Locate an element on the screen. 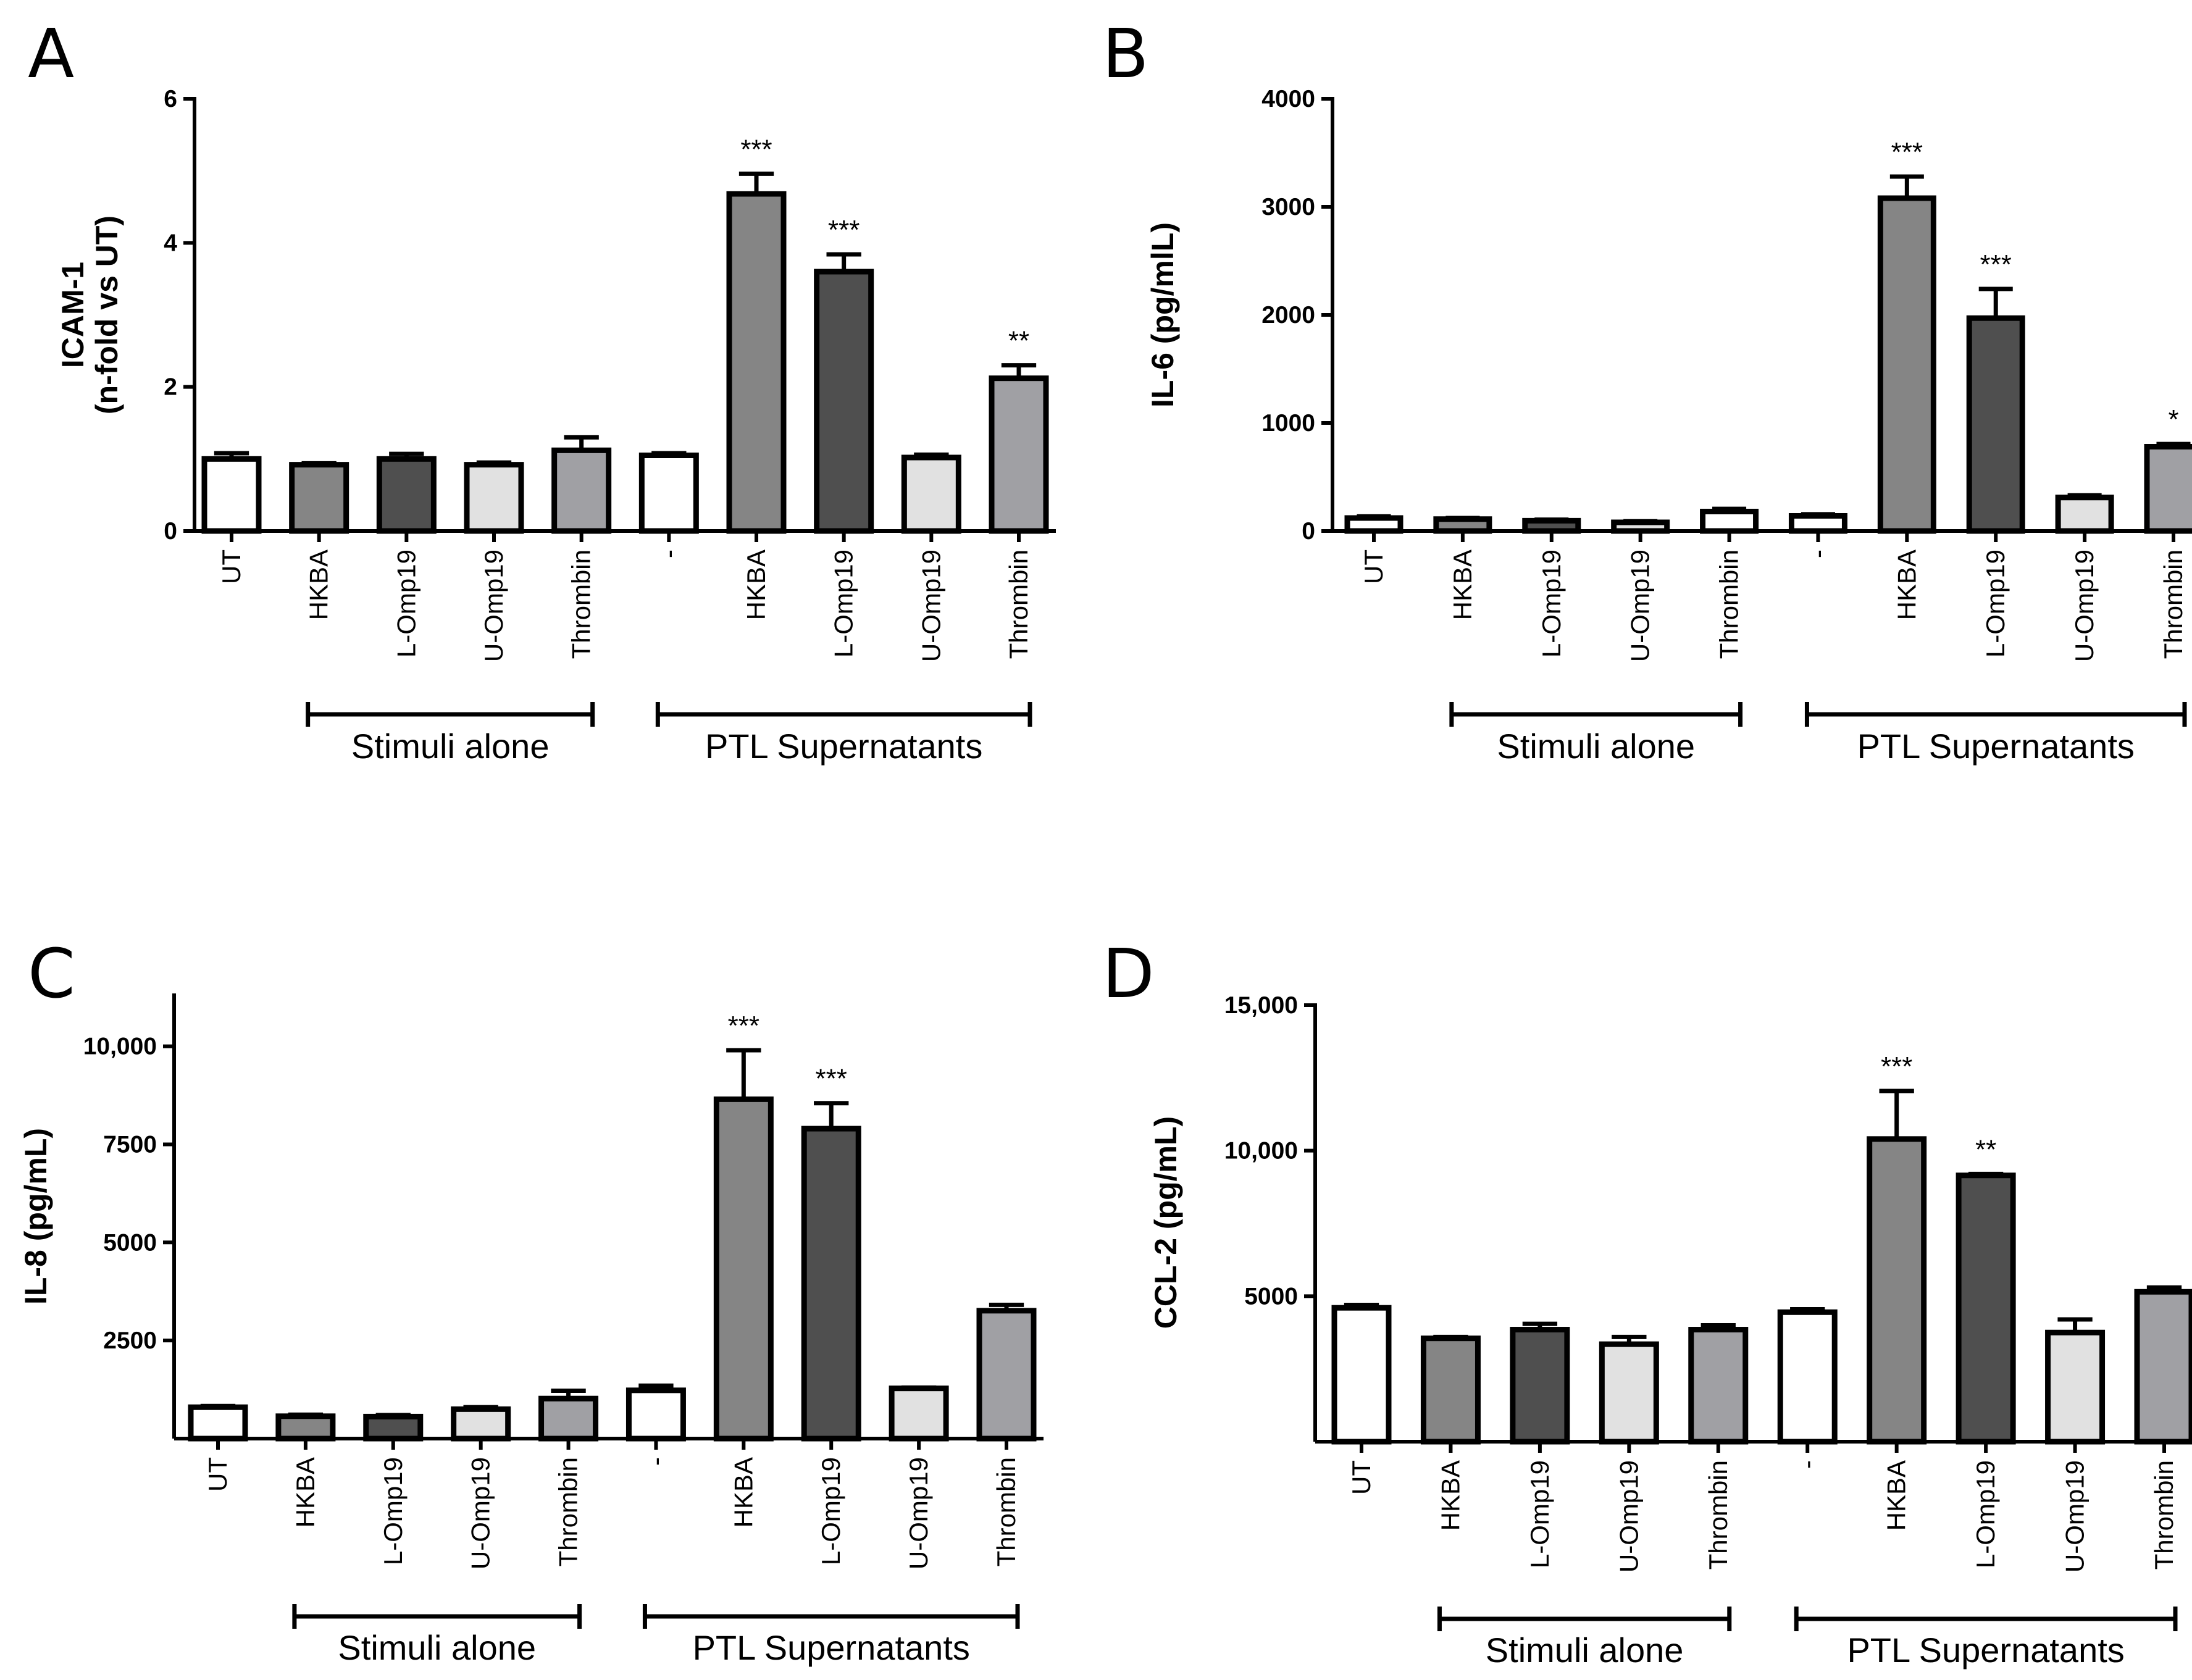 Image resolution: width=2192 pixels, height=1680 pixels. y-axis-label: IL-8 (pg/mL) is located at coordinates (36, 1216).